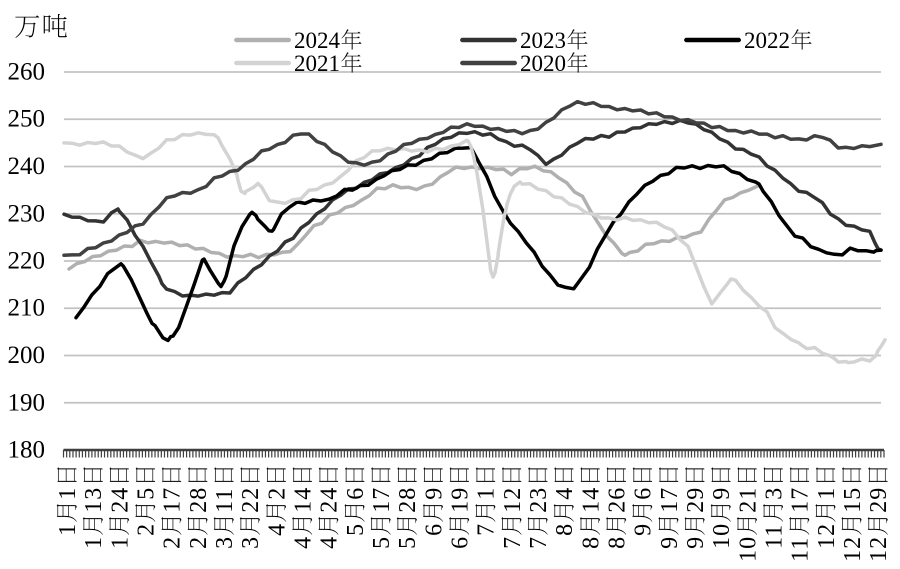 The image size is (900, 569). I want to click on svg-text: 2024, so click(317, 40).